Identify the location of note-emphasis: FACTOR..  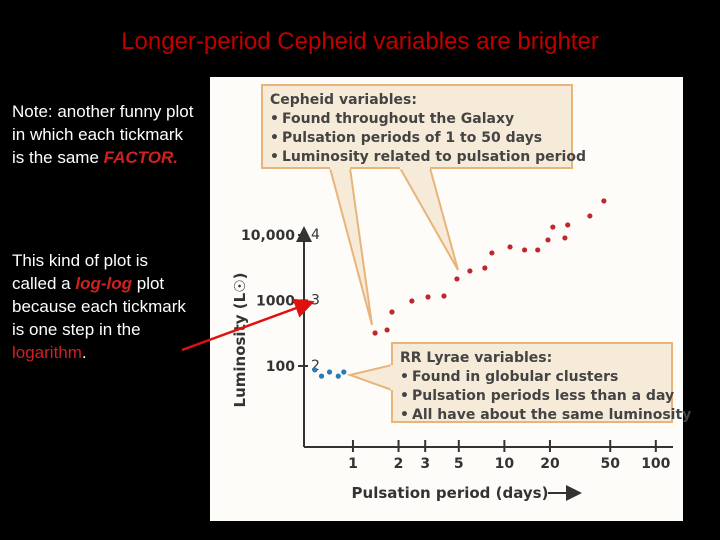
(140, 157).